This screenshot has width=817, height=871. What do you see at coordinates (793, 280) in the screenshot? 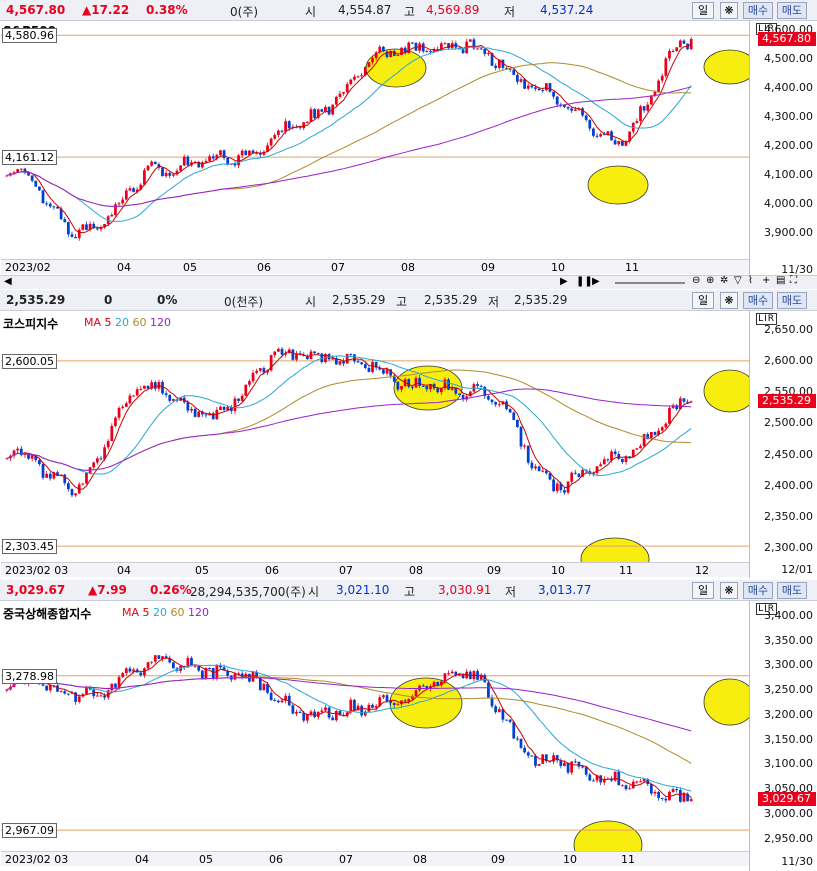
I see `expand-icon: ⛶` at bounding box center [793, 280].